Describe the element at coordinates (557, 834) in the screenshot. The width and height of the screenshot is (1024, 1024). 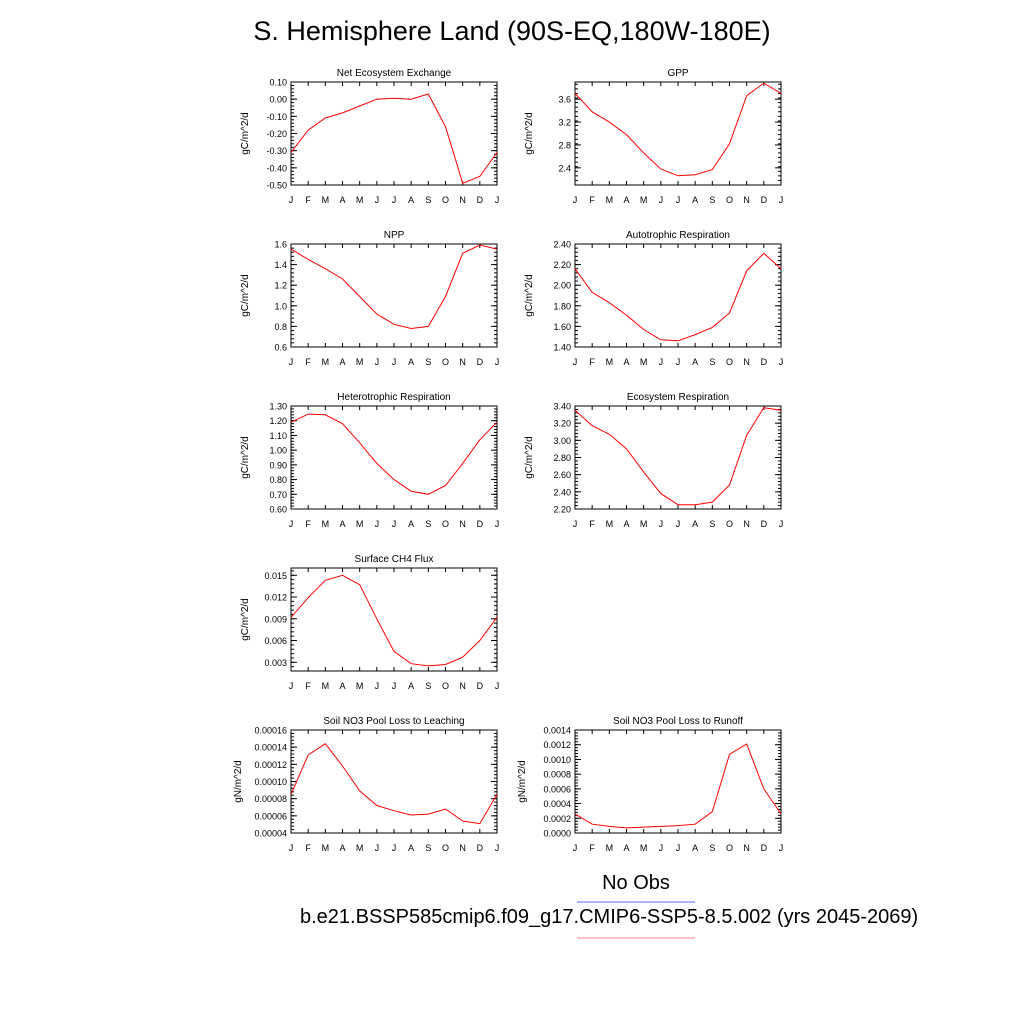
I see `panel-9-ytick-label: 0.0000` at that location.